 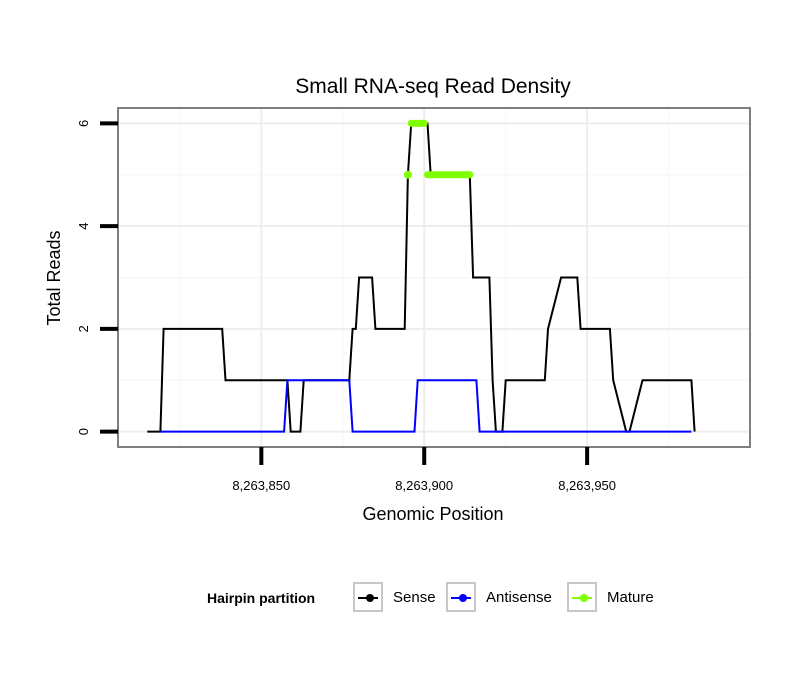 What do you see at coordinates (83, 226) in the screenshot?
I see `y-tick-label: 4` at bounding box center [83, 226].